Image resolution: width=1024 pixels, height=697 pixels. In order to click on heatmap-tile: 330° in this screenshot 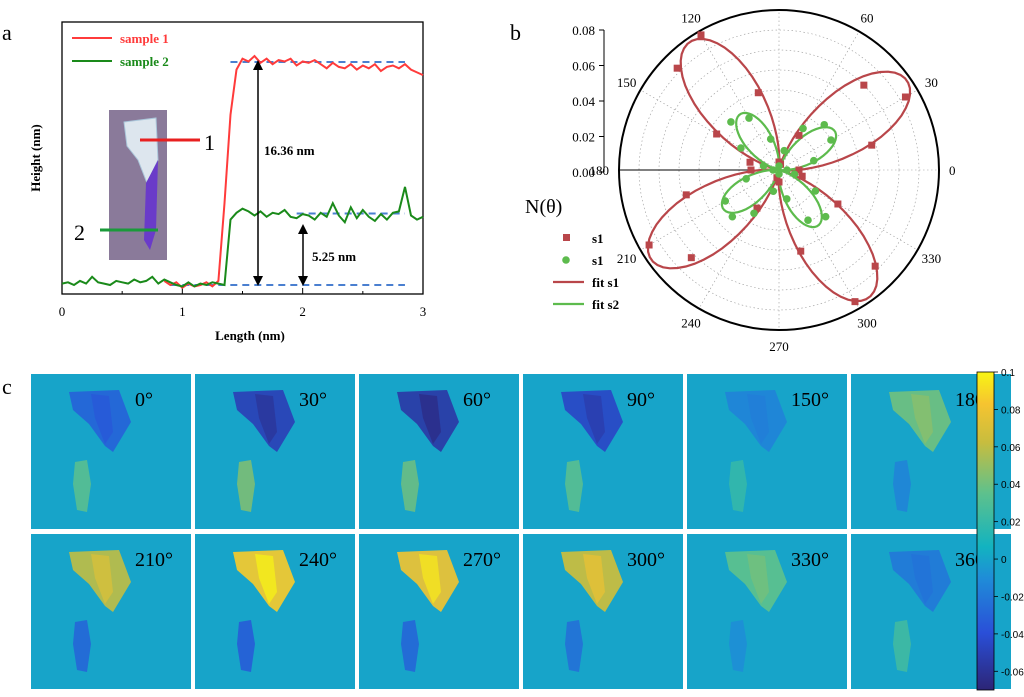, I will do `click(767, 611)`.